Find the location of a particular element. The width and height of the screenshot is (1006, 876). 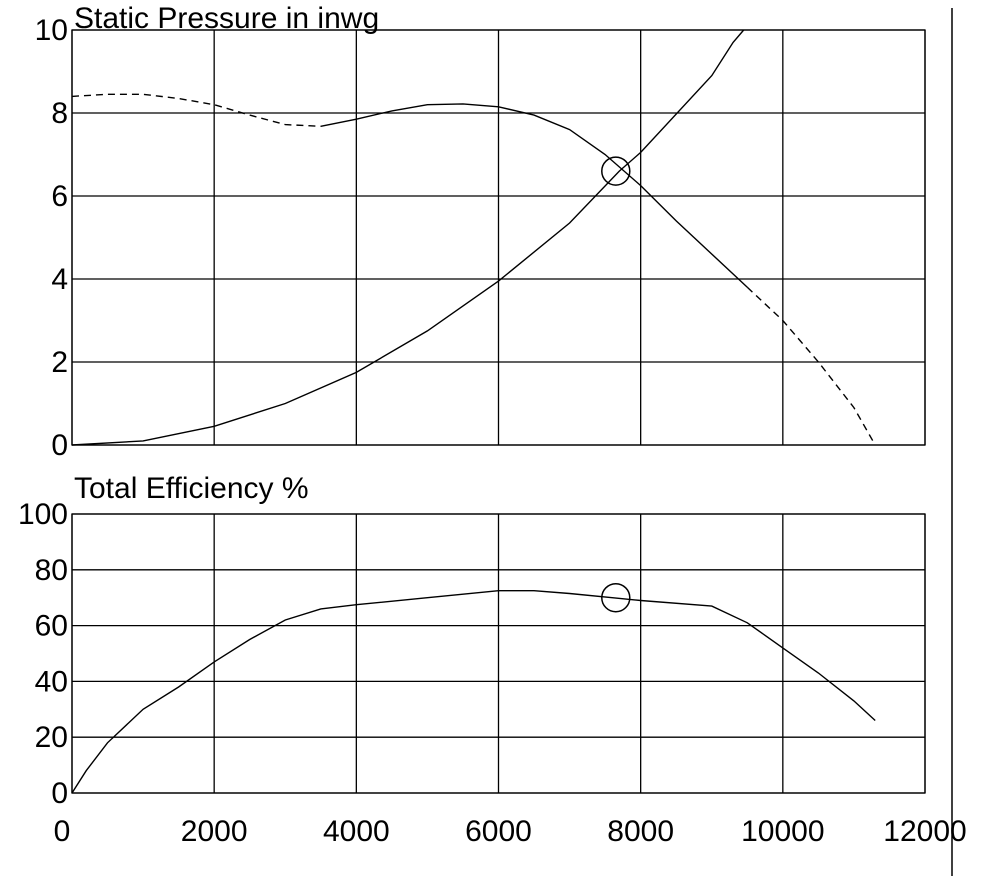

x-tick-label: 0 is located at coordinates (62, 831).